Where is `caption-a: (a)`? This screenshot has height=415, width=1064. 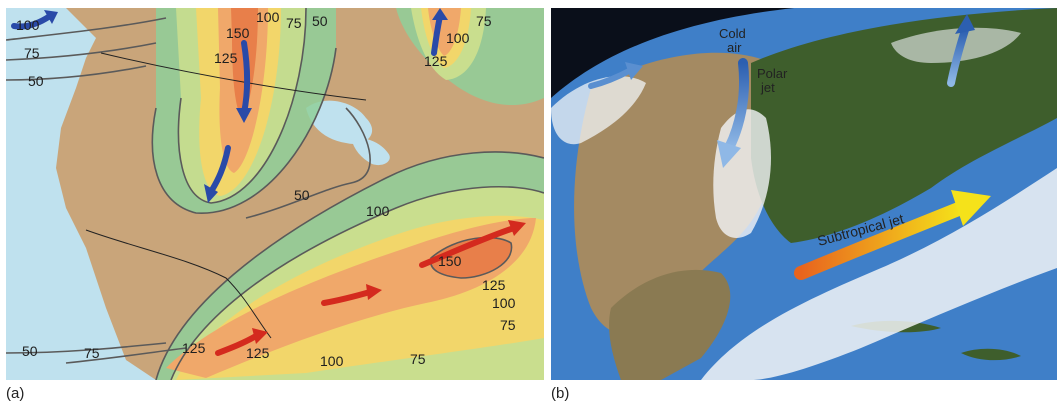 caption-a: (a) is located at coordinates (15, 393).